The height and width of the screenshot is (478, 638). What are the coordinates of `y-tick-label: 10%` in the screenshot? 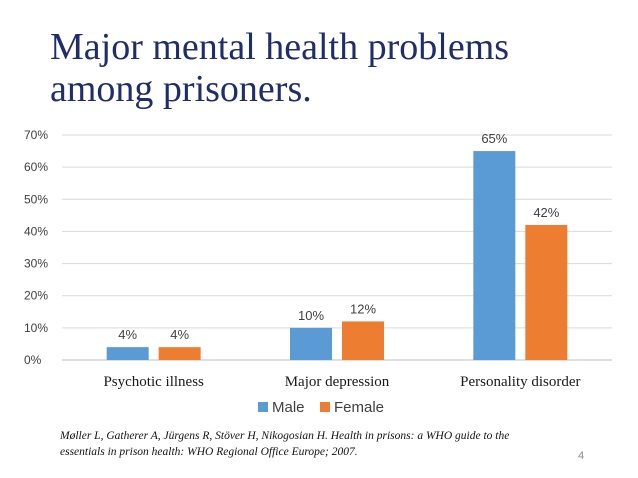 It's located at (36, 328).